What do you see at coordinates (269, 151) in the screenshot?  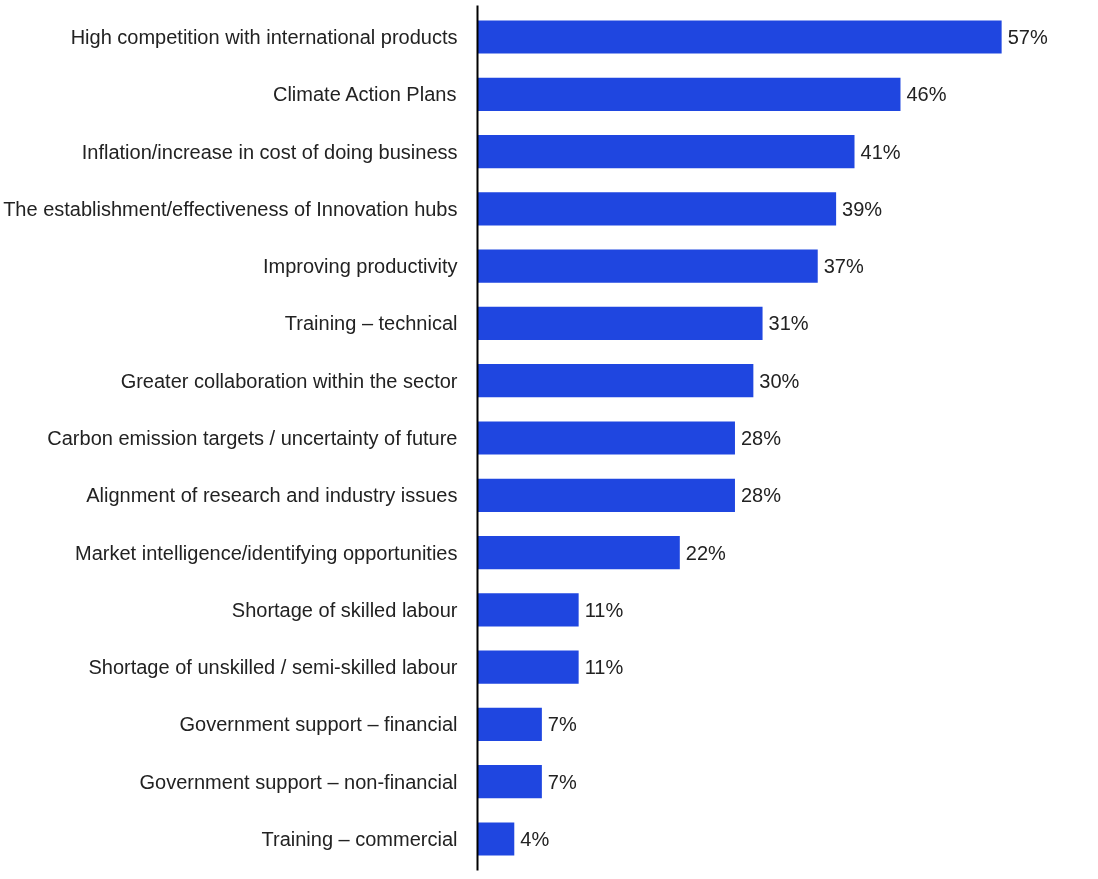 I see `y-tick-label: Inflation/increase in cost of doing business` at bounding box center [269, 151].